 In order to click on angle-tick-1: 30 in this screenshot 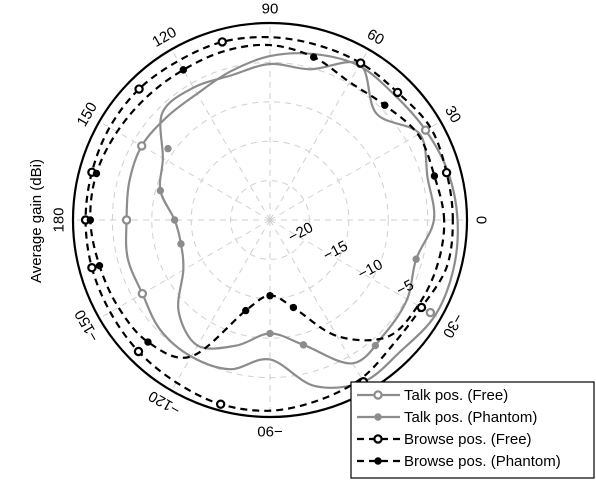, I will do `click(452, 114)`.